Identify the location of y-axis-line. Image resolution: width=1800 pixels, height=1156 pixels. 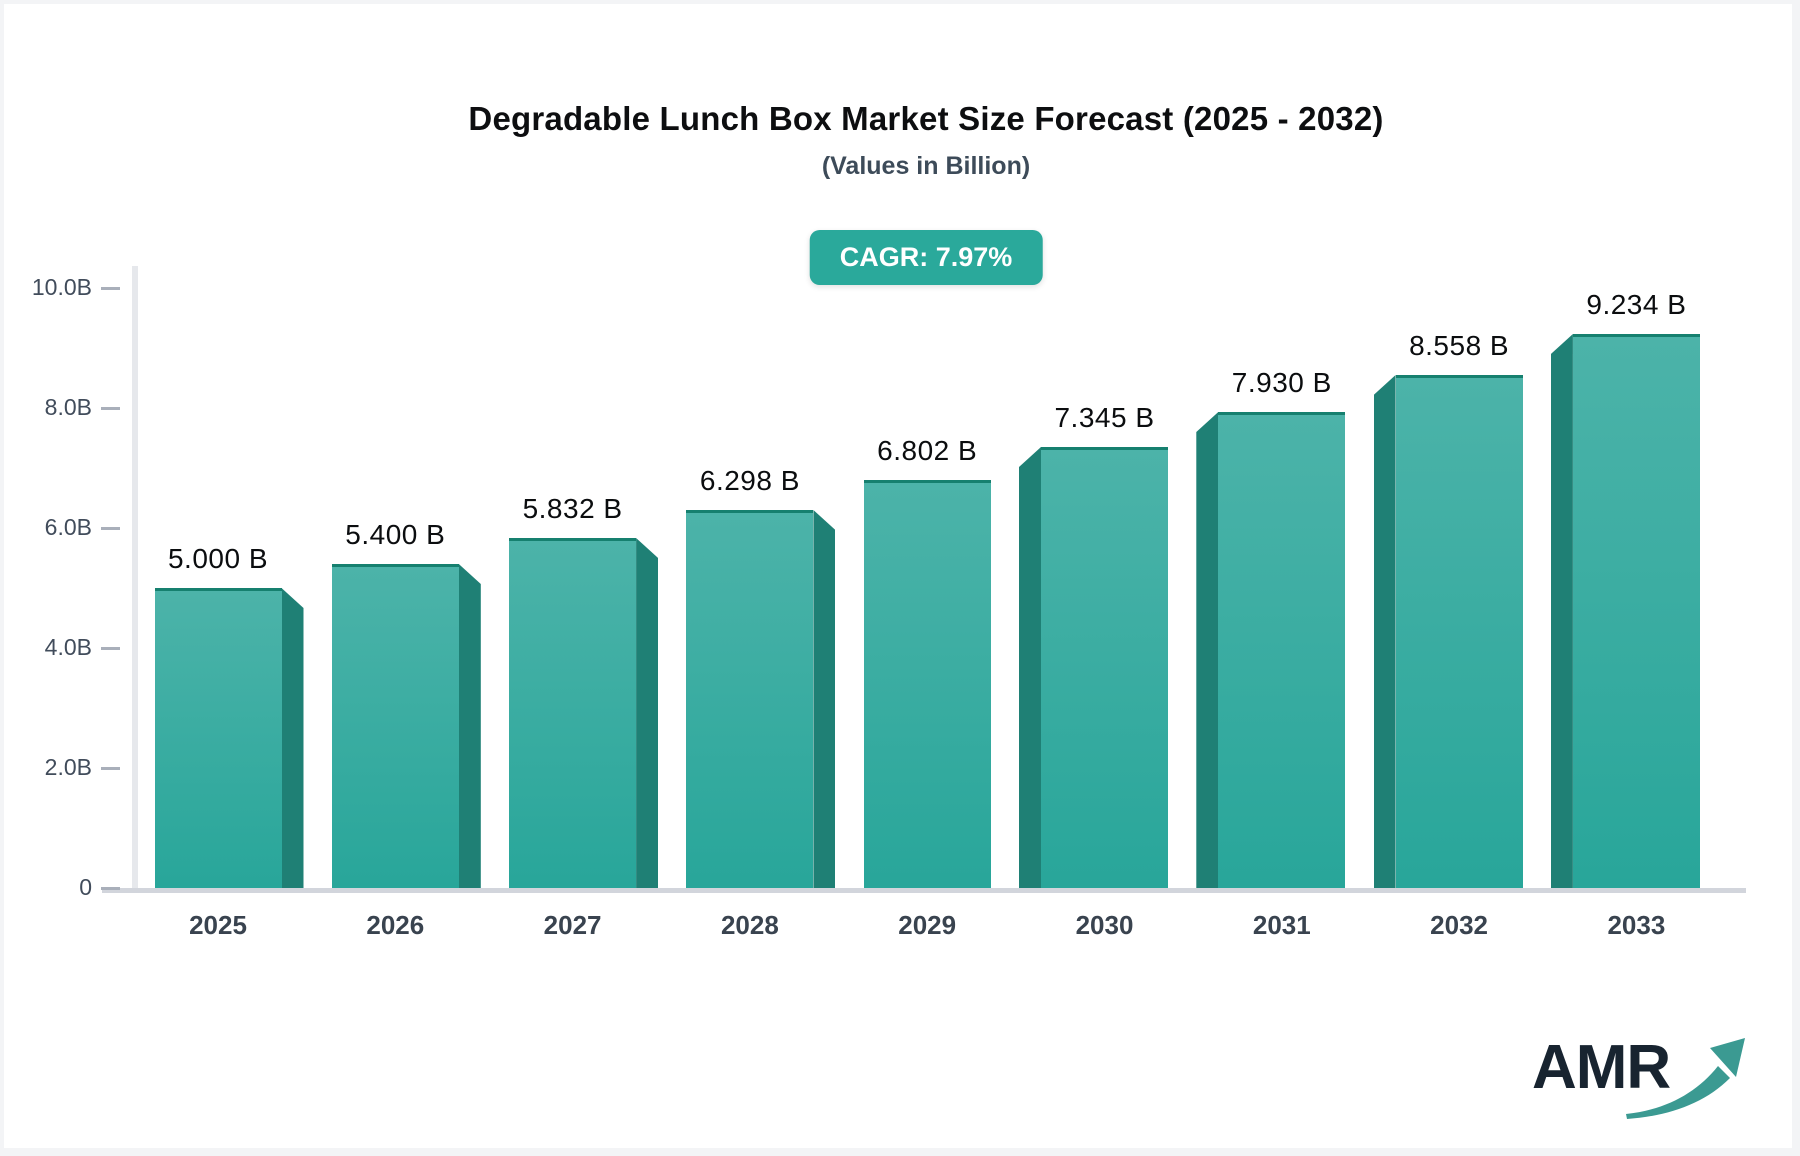
(135, 577).